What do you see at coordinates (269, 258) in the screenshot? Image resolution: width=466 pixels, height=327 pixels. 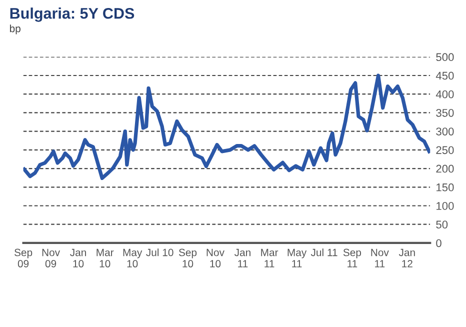 I see `x-tick-label: Mar 11` at bounding box center [269, 258].